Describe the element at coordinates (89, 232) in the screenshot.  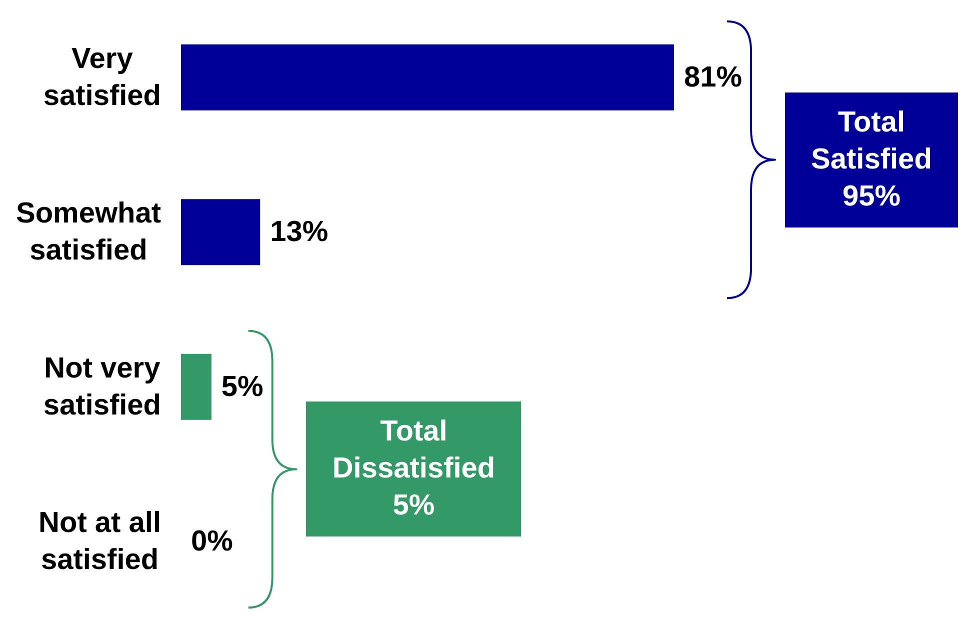
I see `y-tick-label: Somewhat satisfied` at that location.